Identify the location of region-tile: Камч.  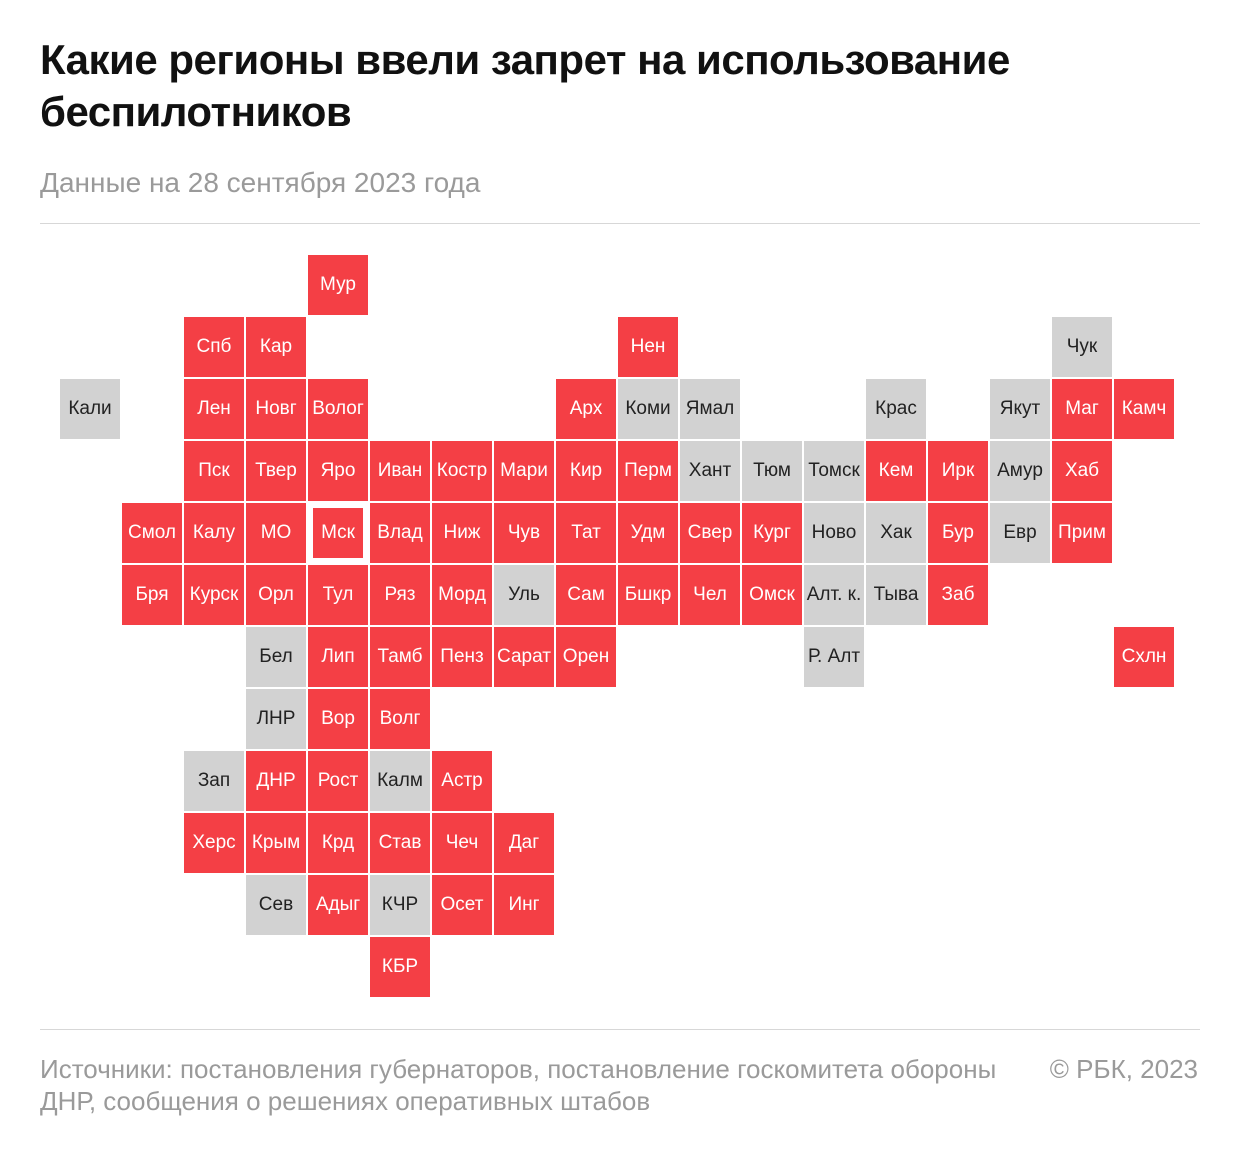
(1144, 409).